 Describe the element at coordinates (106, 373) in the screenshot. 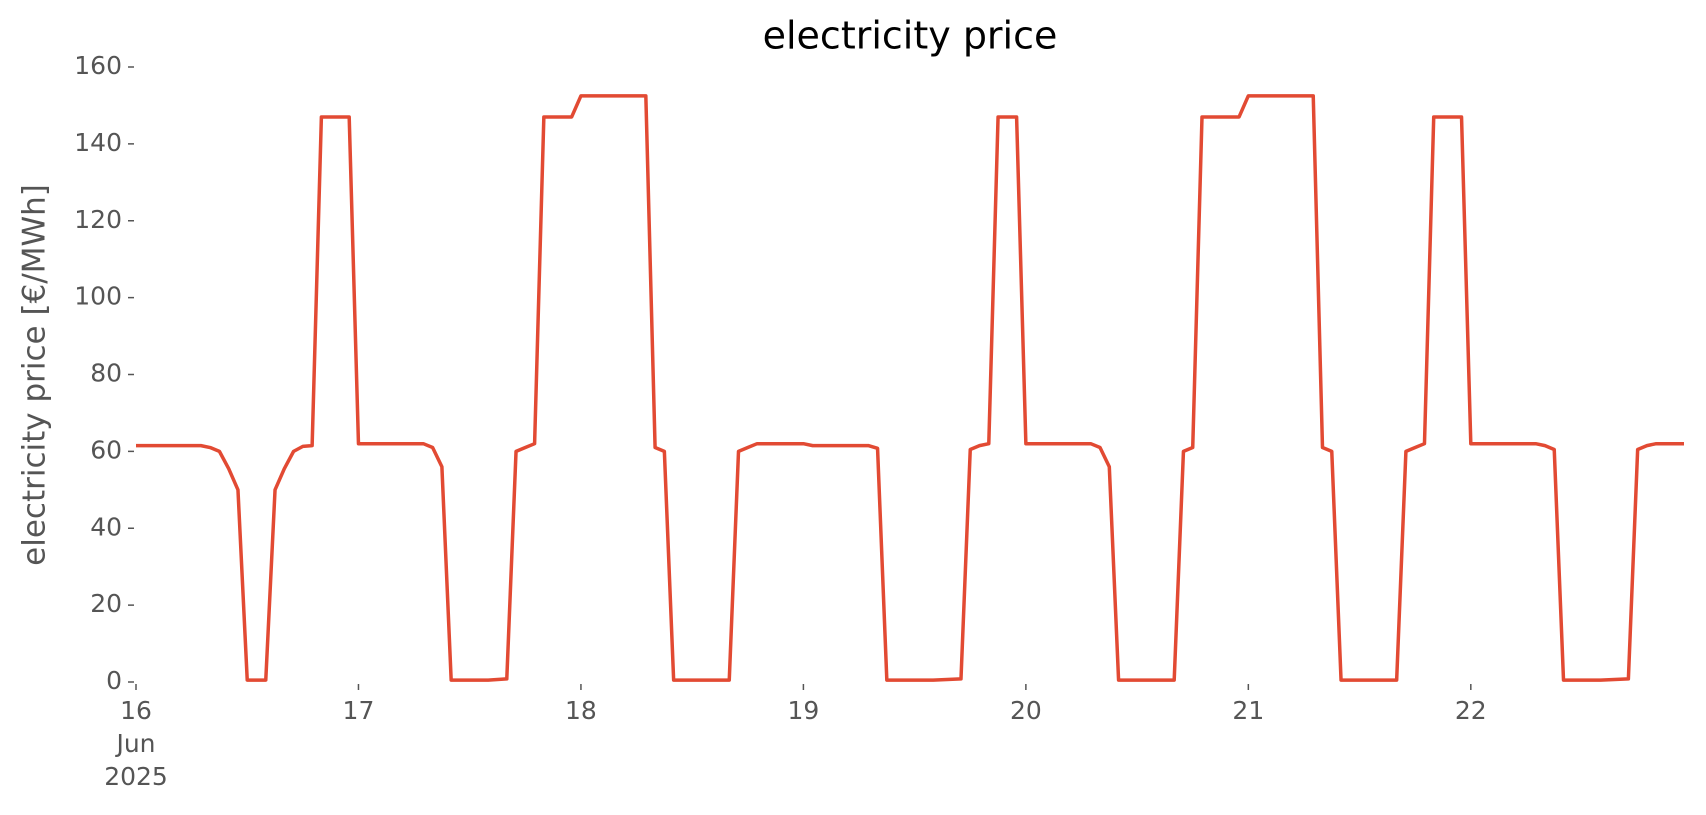

I see `y-tick-label: 80` at that location.